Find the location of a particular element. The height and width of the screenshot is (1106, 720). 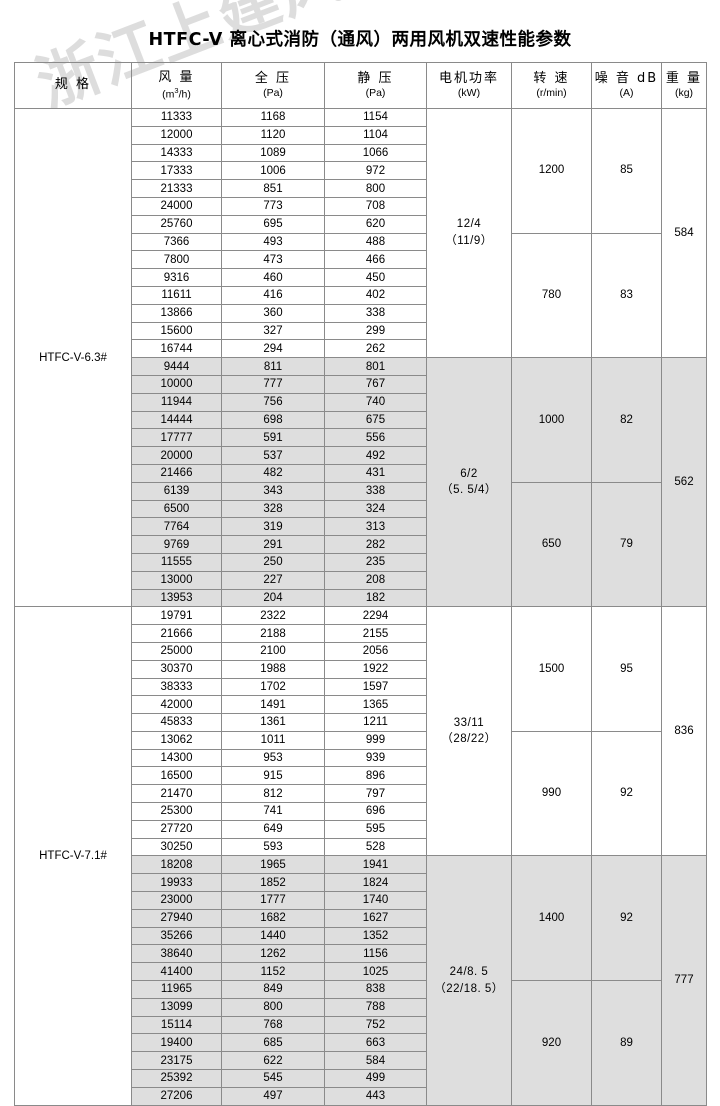

cell-total-pressure: 1777 is located at coordinates (273, 900).